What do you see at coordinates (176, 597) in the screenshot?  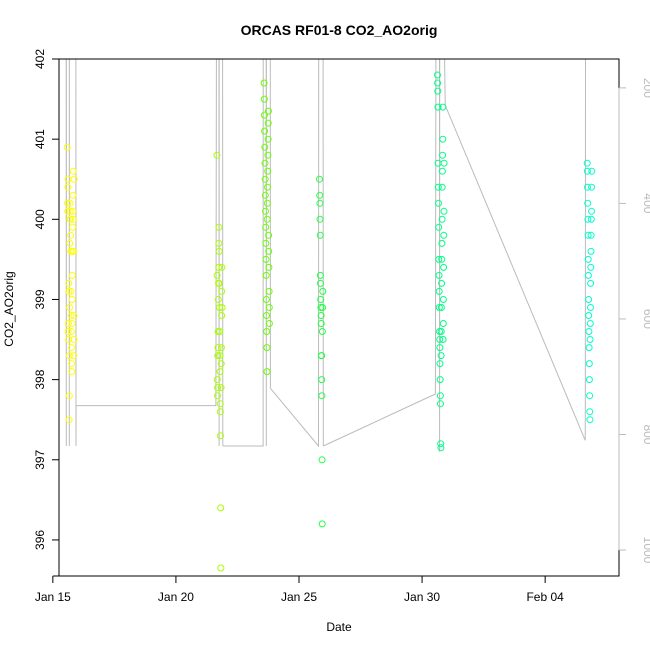 I see `x-tick-label: Jan 20` at bounding box center [176, 597].